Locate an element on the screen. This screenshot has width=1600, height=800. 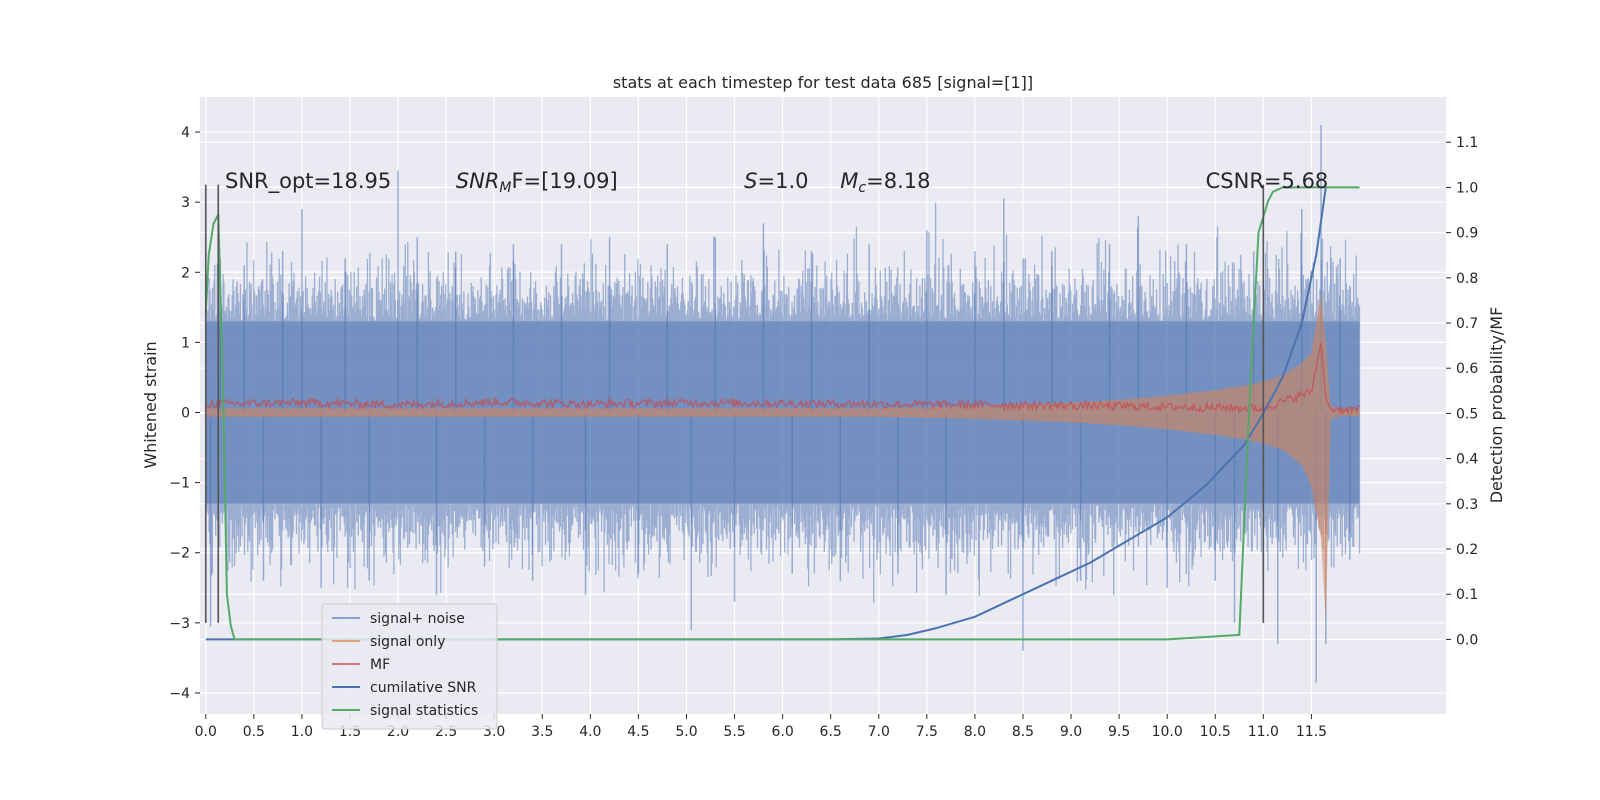
x-tick-label: 9.5 is located at coordinates (1119, 732).